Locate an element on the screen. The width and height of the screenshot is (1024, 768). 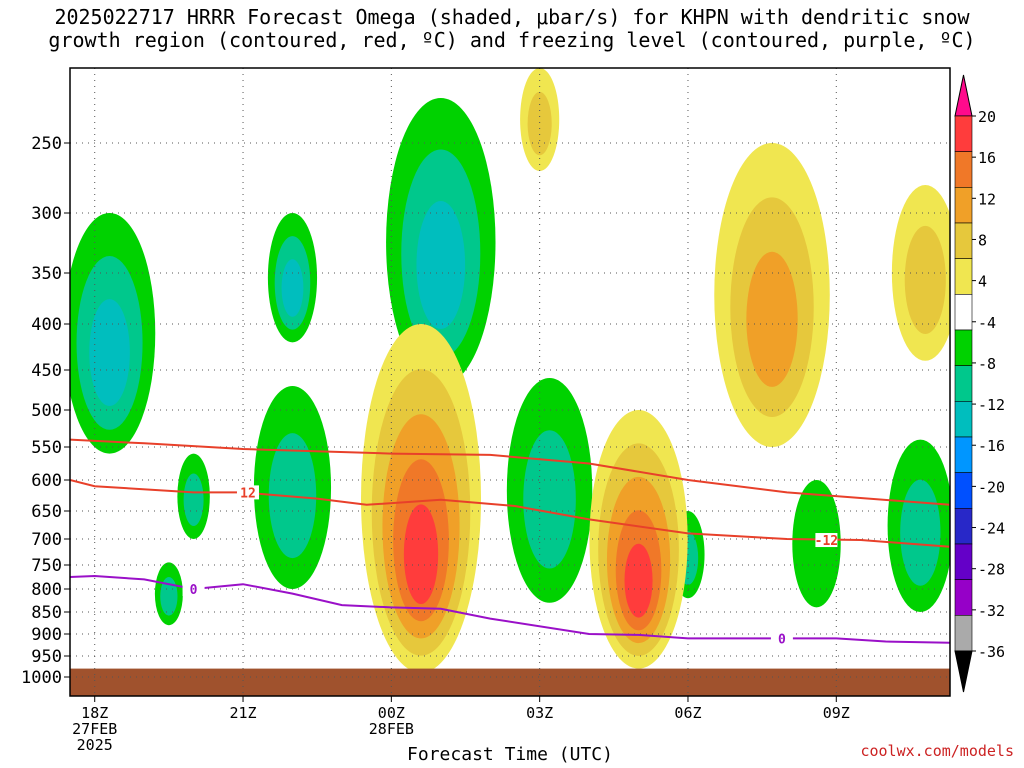
y-tick-label-900: 900 is located at coordinates (46, 635).